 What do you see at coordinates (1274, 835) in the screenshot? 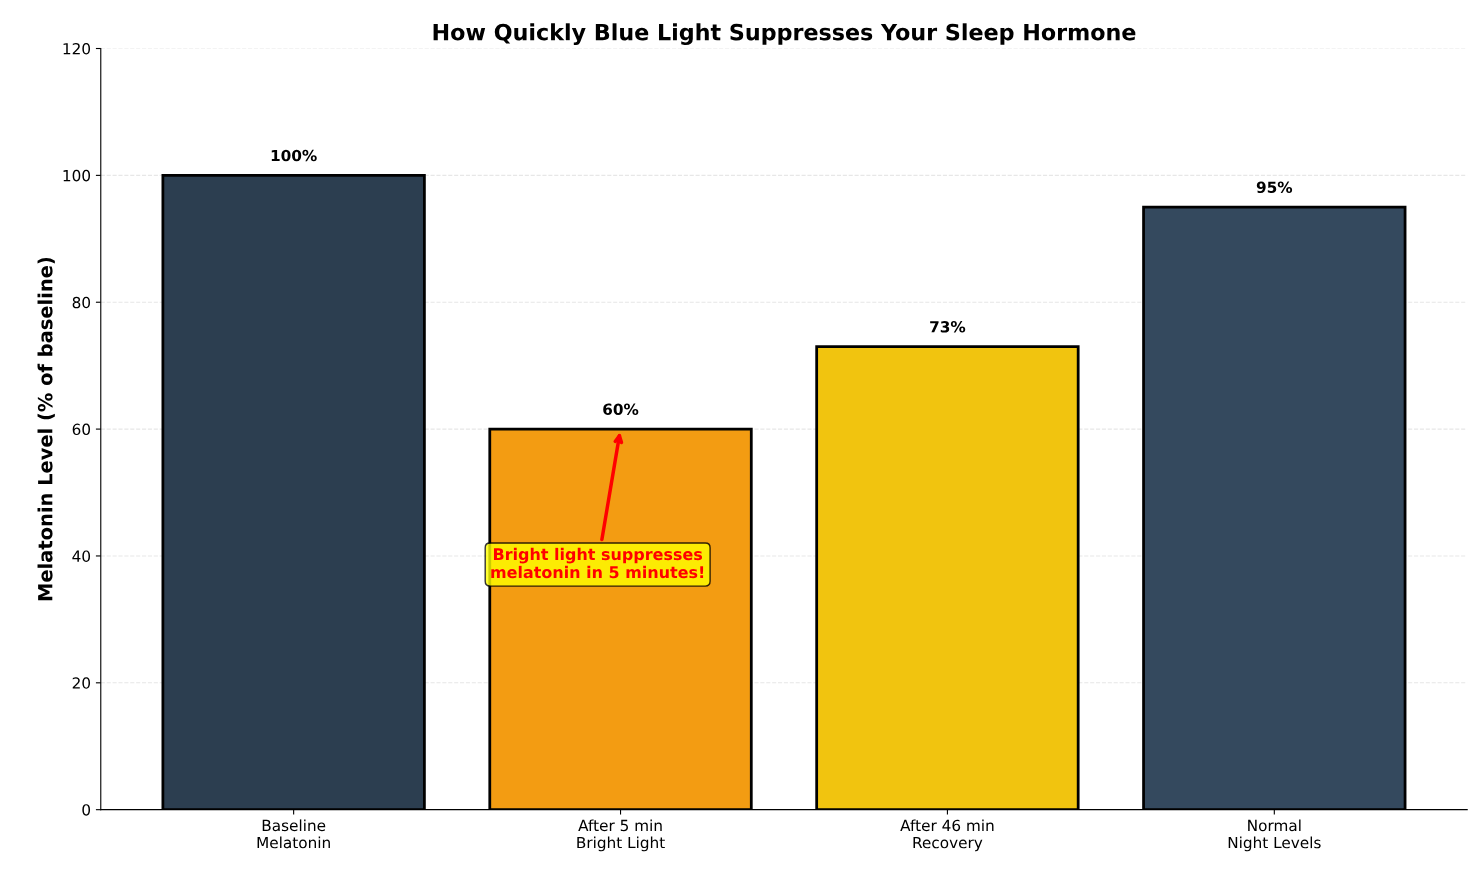
I see `x-tick-label: Normal Night Levels` at bounding box center [1274, 835].